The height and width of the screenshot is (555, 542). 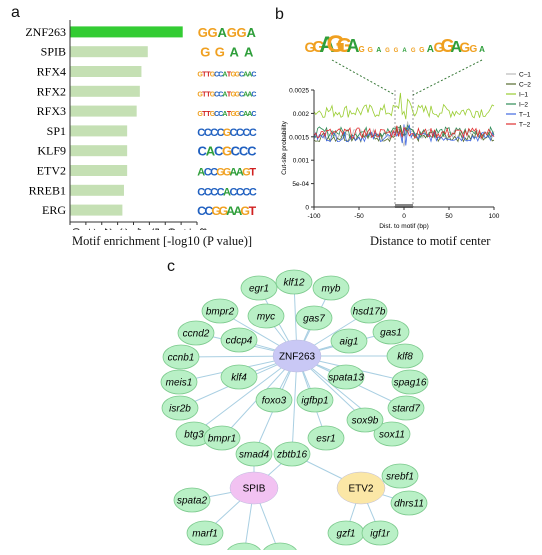 I want to click on motif-logo-rfx4: G T T GC C A T GGC A A C, so click(x=226, y=75).